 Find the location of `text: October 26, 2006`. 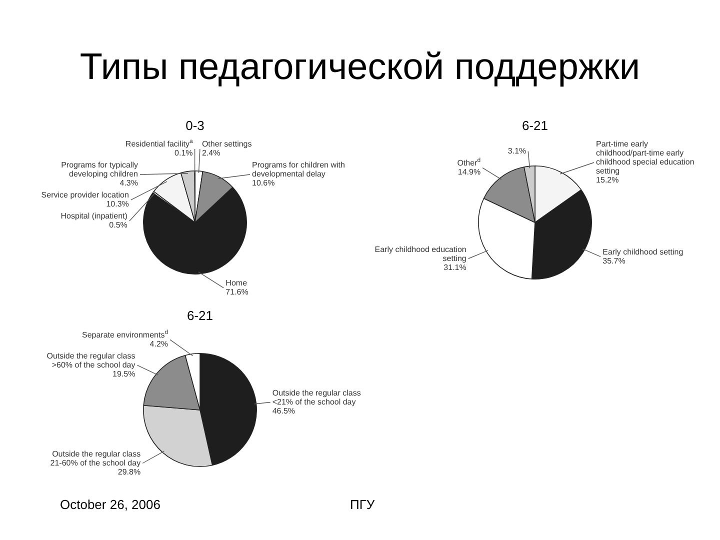

text: October 26, 2006 is located at coordinates (110, 504).